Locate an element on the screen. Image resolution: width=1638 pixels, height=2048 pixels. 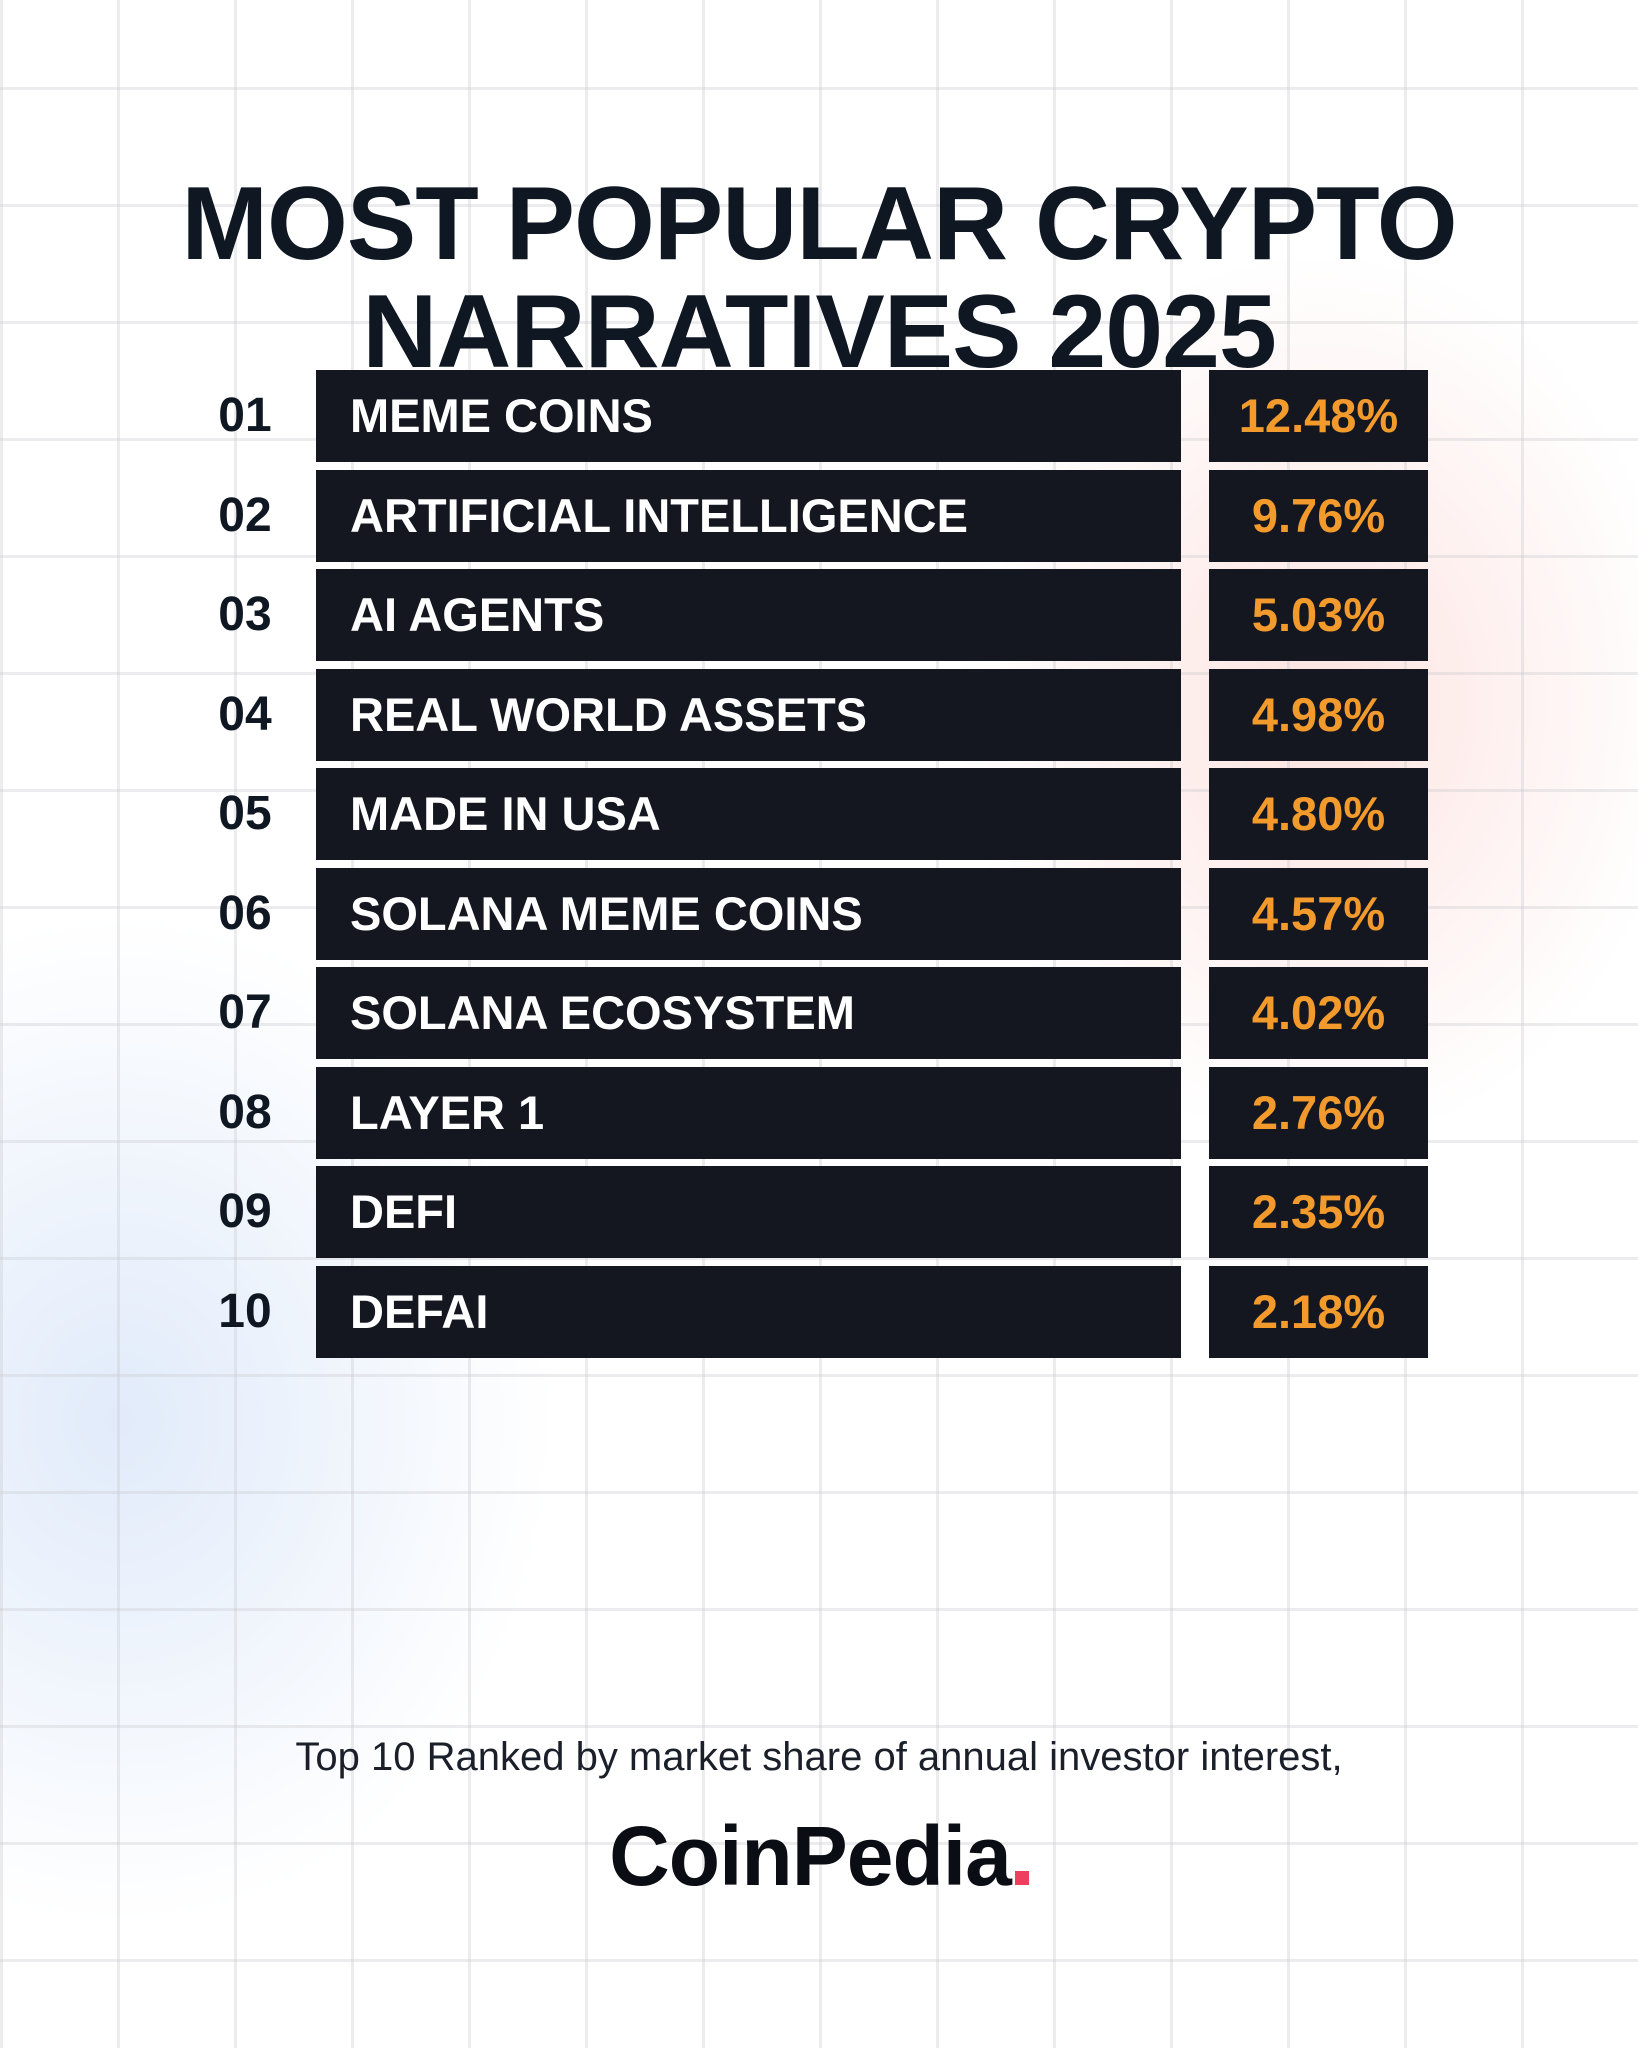
narrative-label: SOLANA ECOSYSTEM is located at coordinates (602, 1012).